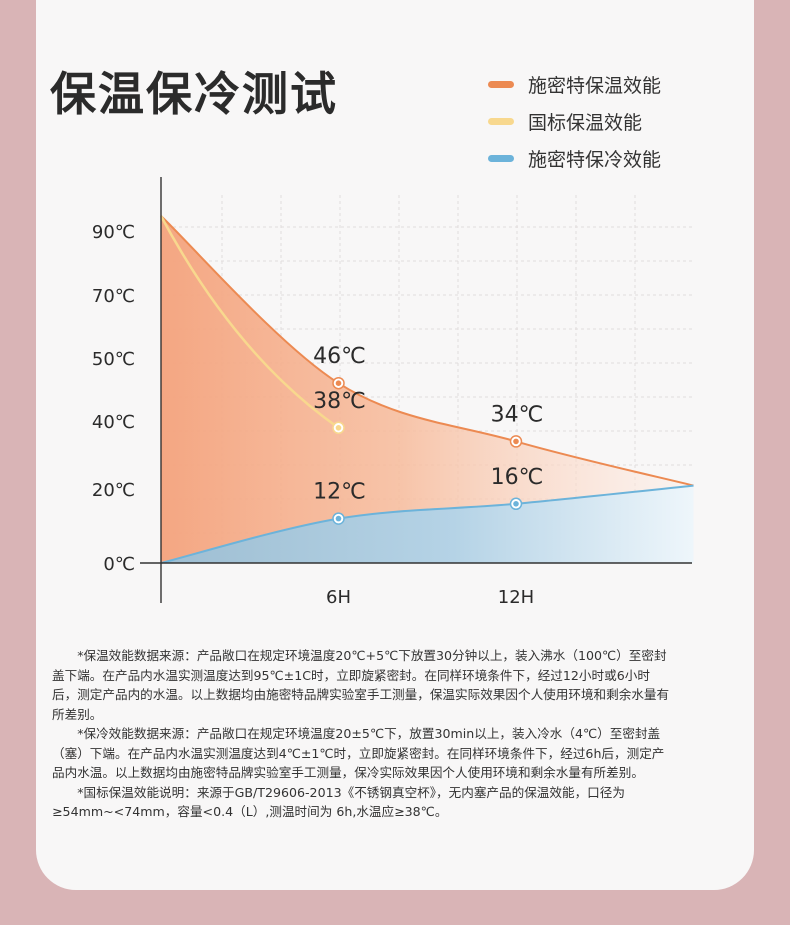  Describe the element at coordinates (113, 490) in the screenshot. I see `y-tick-label: 20℃` at that location.